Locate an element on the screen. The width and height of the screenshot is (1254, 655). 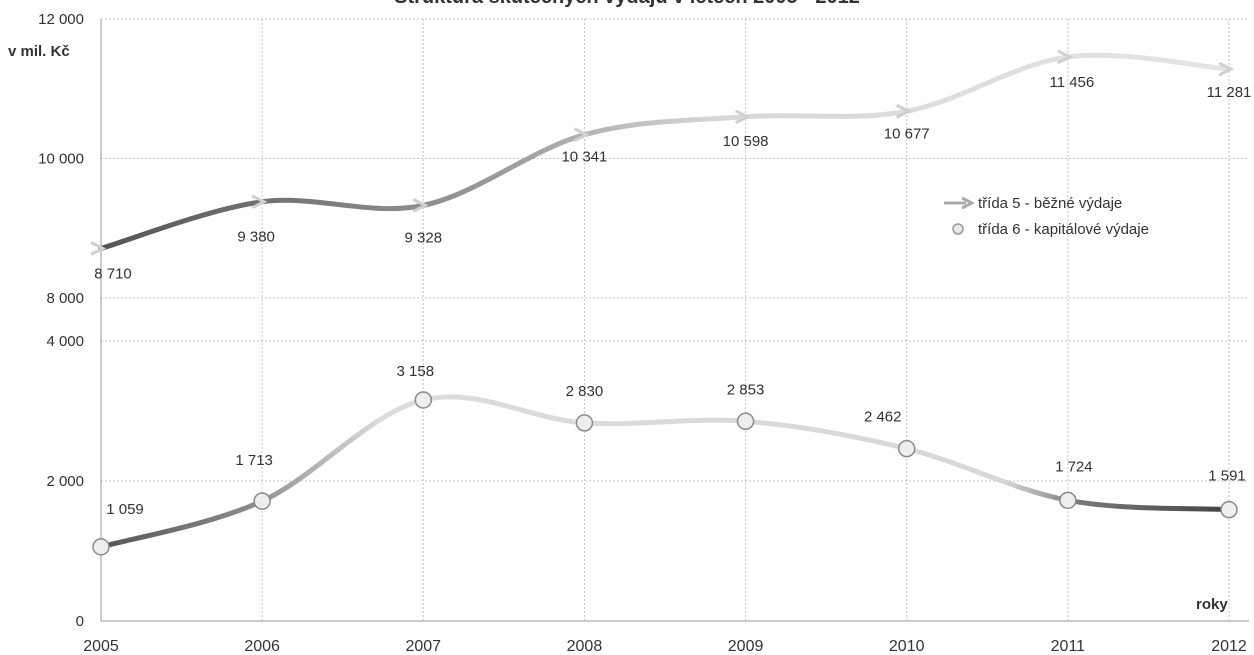
series-2-data-label: 1 713 is located at coordinates (254, 460).